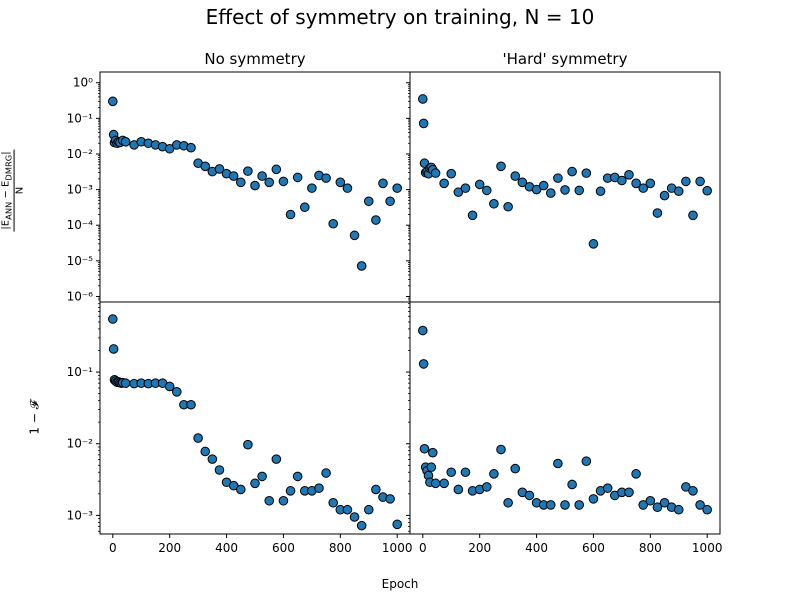 The image size is (800, 600). What do you see at coordinates (80, 296) in the screenshot?
I see `y-tick-label: 10⁻⁶` at bounding box center [80, 296].